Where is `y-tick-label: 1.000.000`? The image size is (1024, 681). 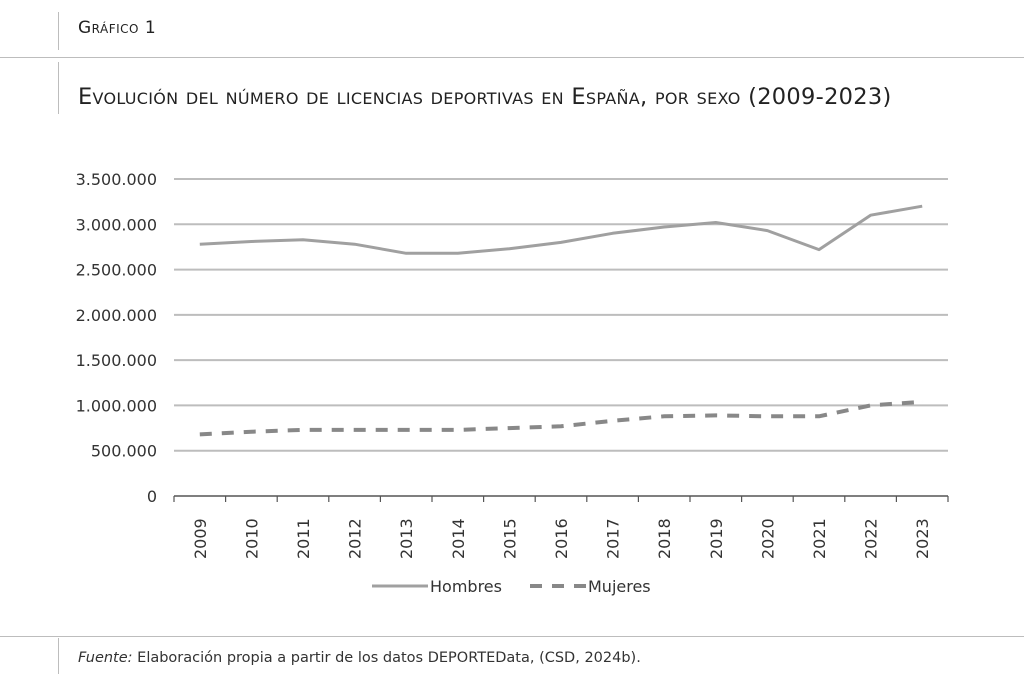 y-tick-label: 1.000.000 is located at coordinates (116, 405).